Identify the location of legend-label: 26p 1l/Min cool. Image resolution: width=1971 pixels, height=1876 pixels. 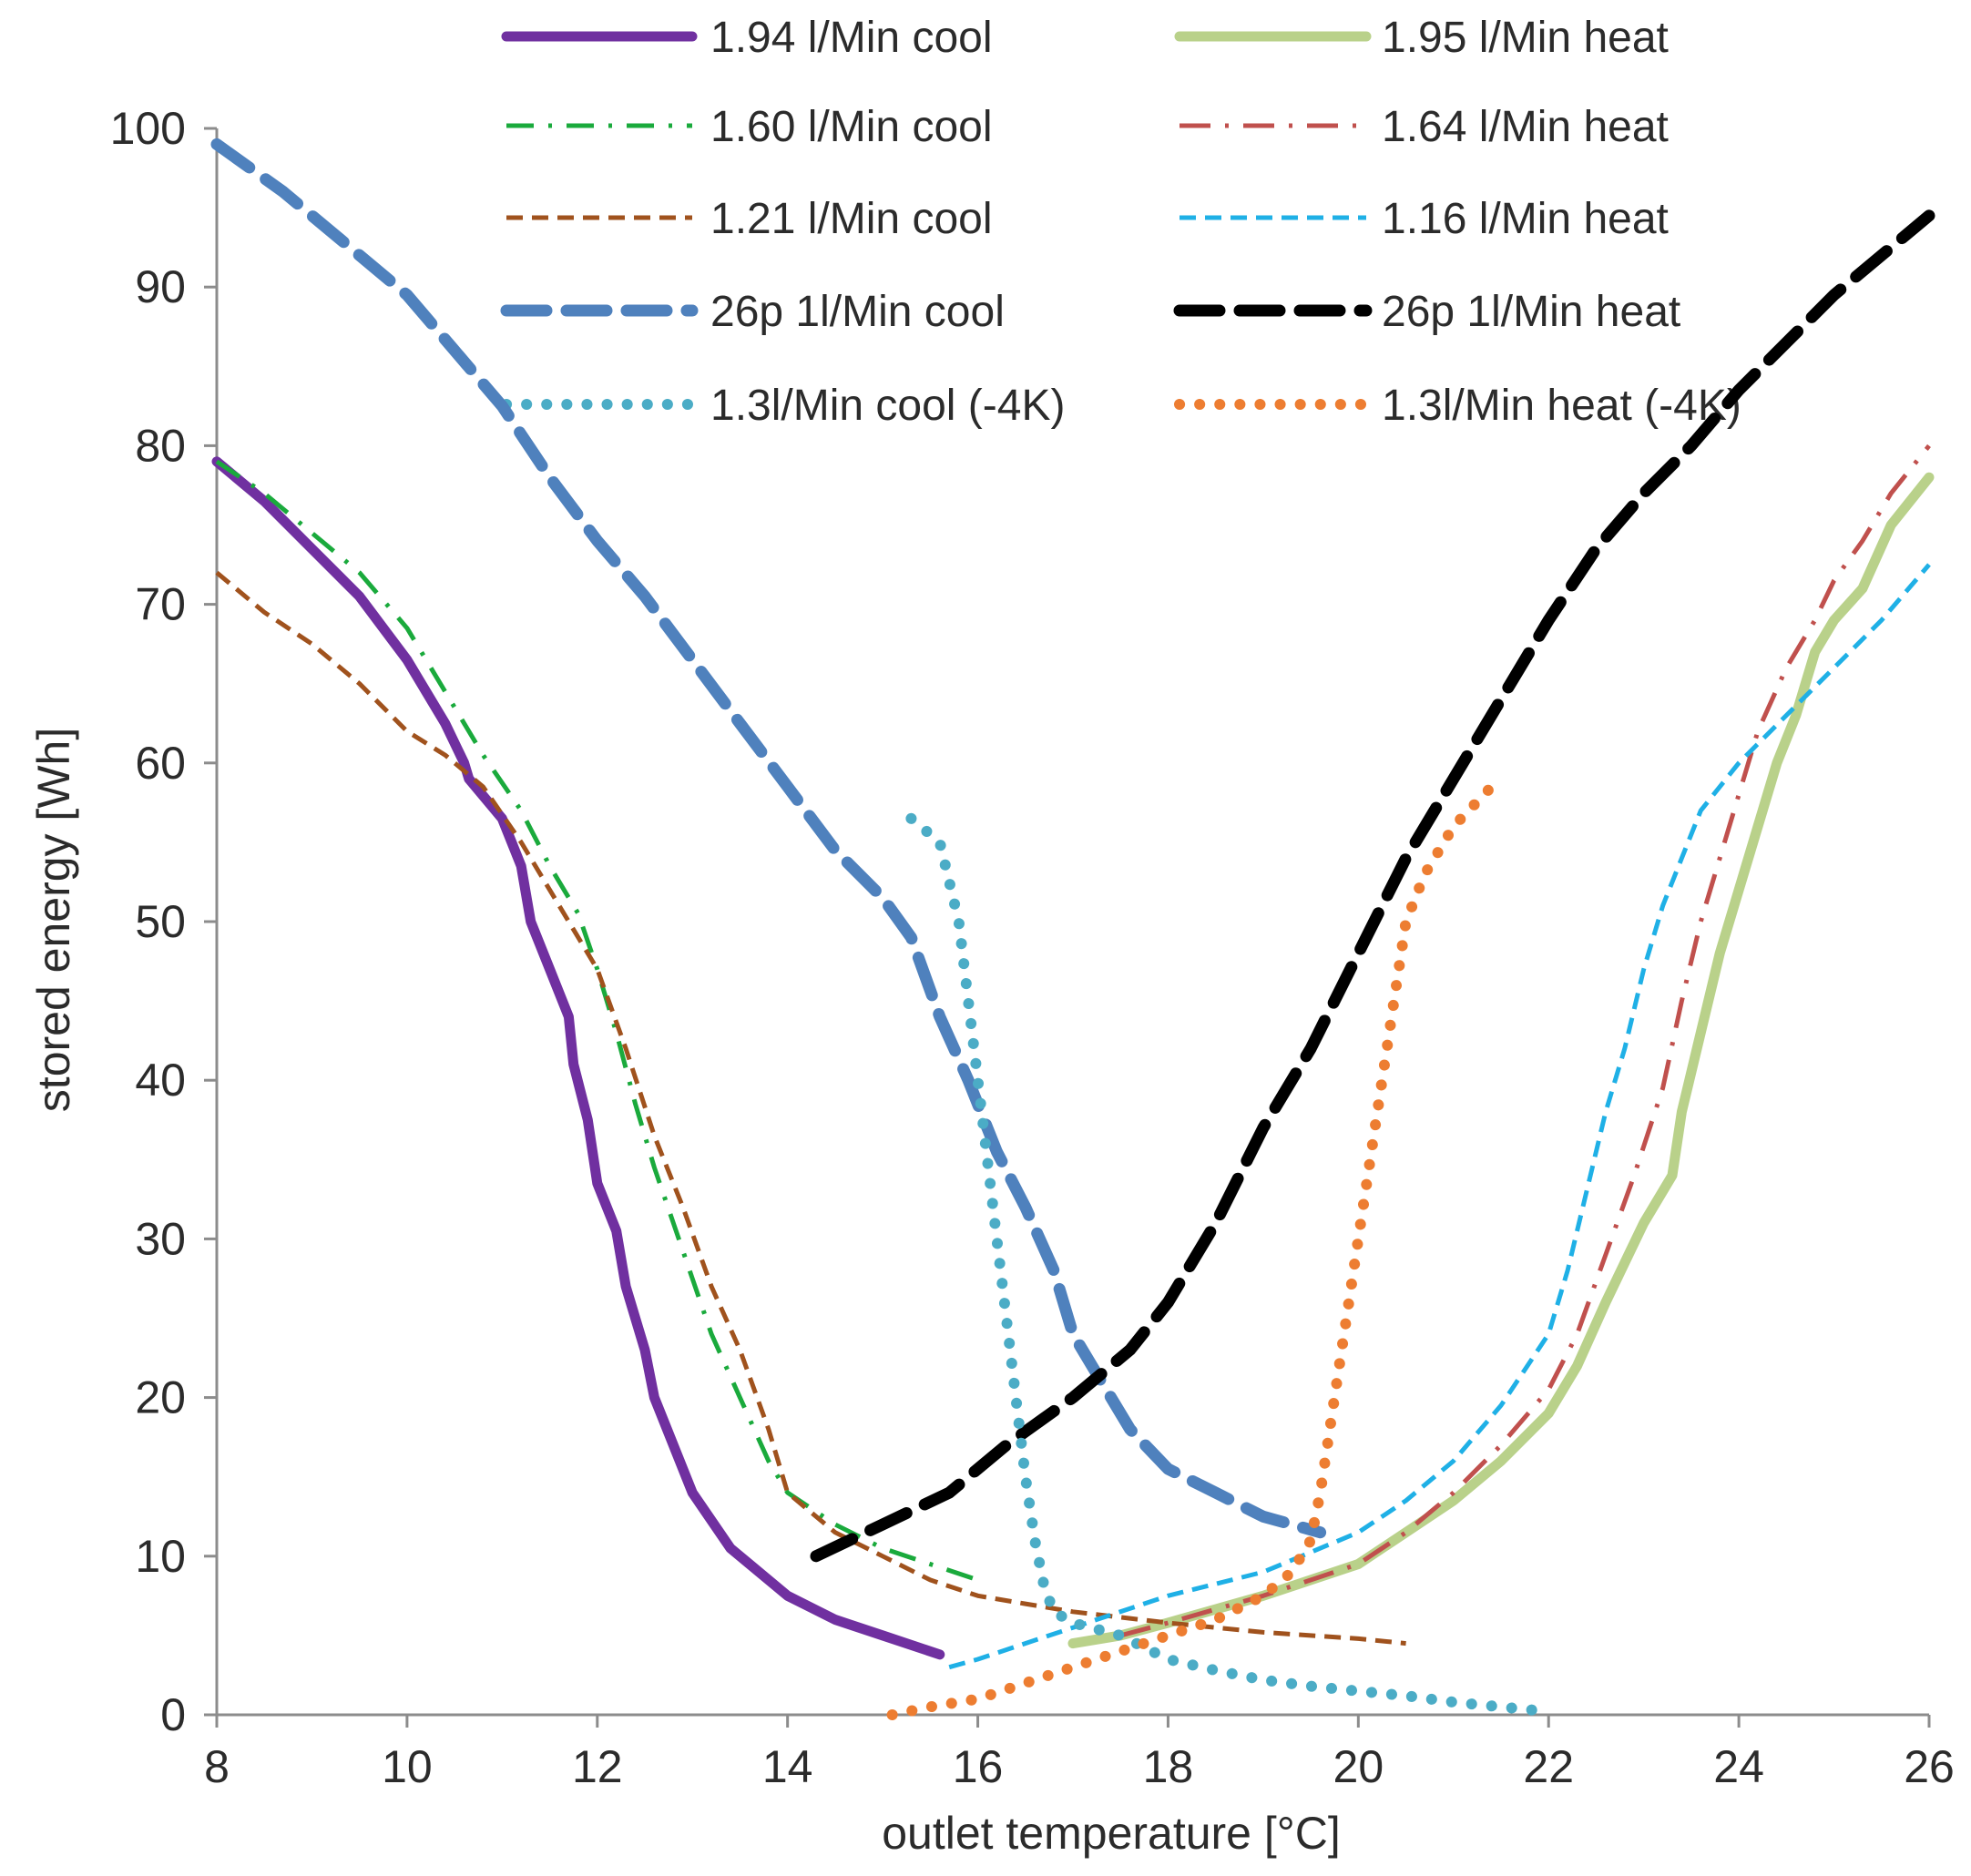
(857, 312).